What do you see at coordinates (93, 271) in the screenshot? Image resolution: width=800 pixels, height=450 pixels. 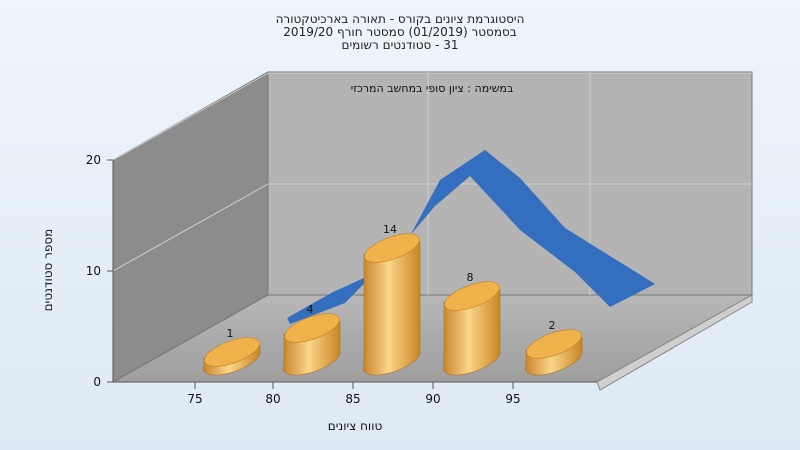 I see `y-tick-label: 10` at bounding box center [93, 271].